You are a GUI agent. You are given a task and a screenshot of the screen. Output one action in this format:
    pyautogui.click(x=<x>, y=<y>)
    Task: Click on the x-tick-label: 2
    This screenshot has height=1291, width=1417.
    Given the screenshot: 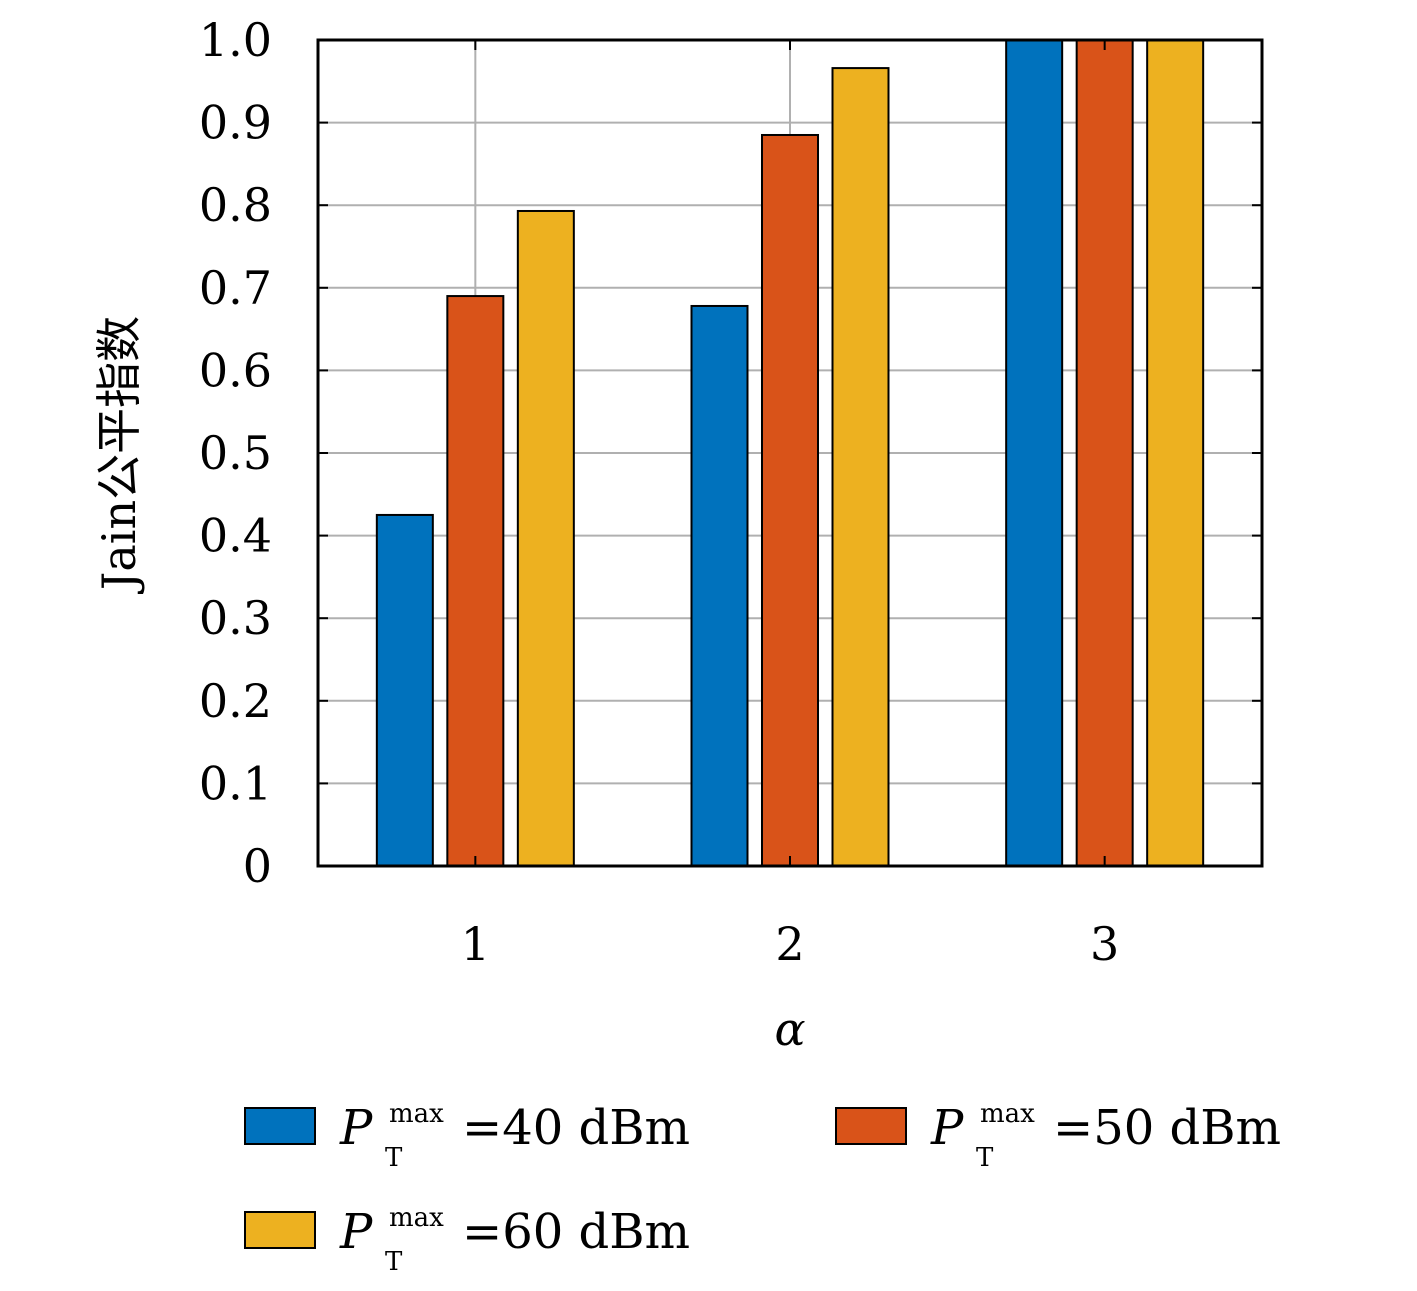 What is the action you would take?
    pyautogui.click(x=789, y=944)
    